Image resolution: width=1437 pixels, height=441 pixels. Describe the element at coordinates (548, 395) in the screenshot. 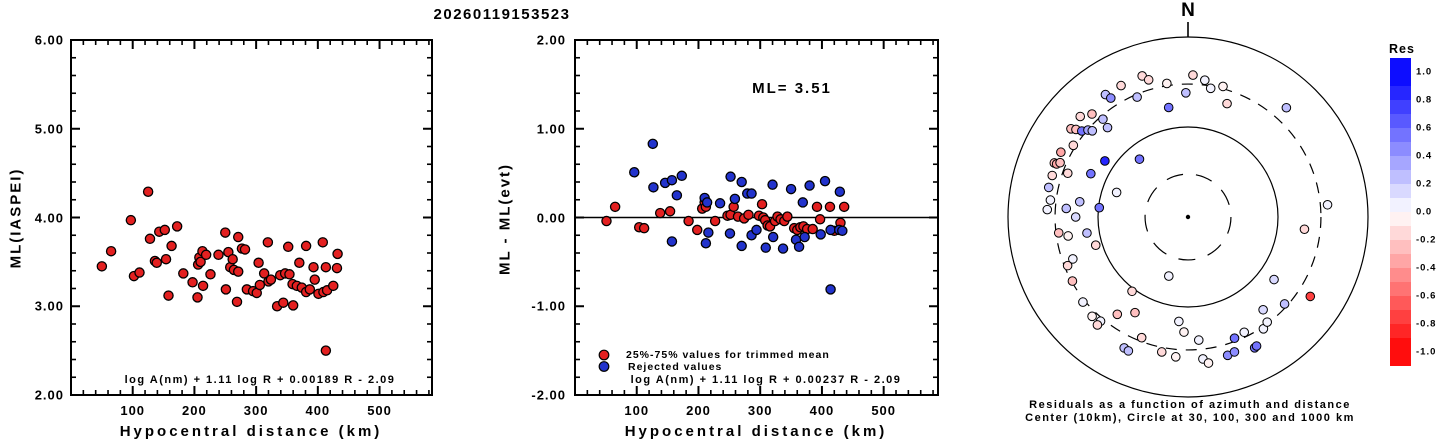

I see `panel2-y-tick-label: -2.00` at that location.